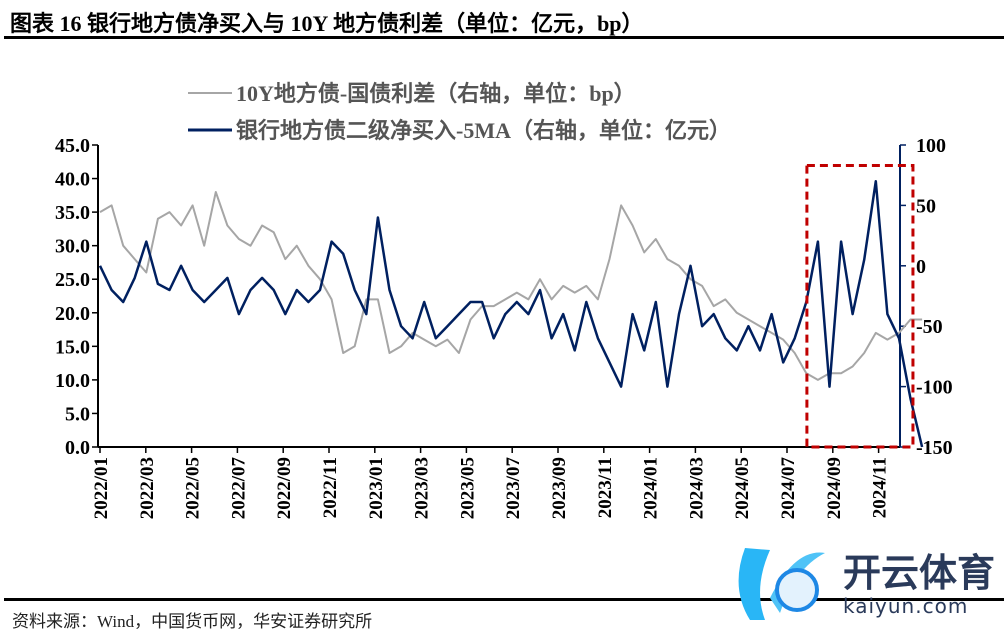 This screenshot has height=638, width=1007. I want to click on logo-mark-icon, so click(781, 584).